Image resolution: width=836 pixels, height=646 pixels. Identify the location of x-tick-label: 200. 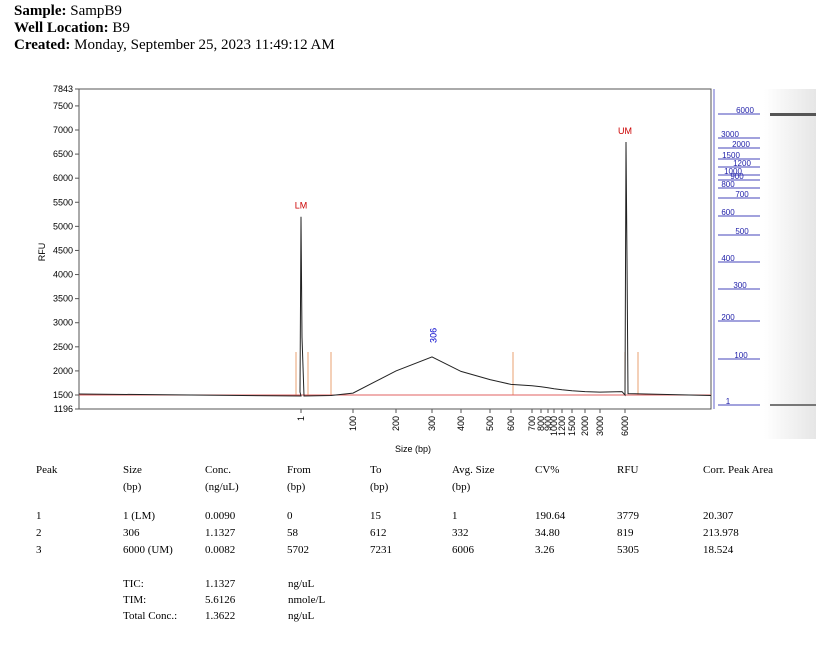
(396, 423).